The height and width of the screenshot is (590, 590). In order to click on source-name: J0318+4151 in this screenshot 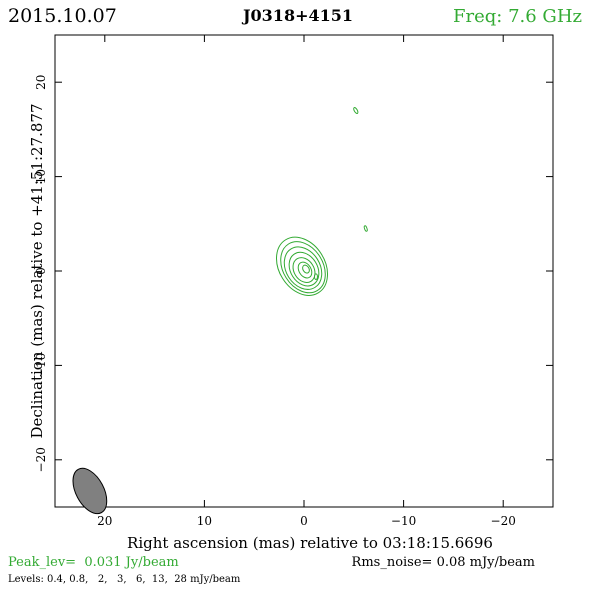, I will do `click(297, 15)`.